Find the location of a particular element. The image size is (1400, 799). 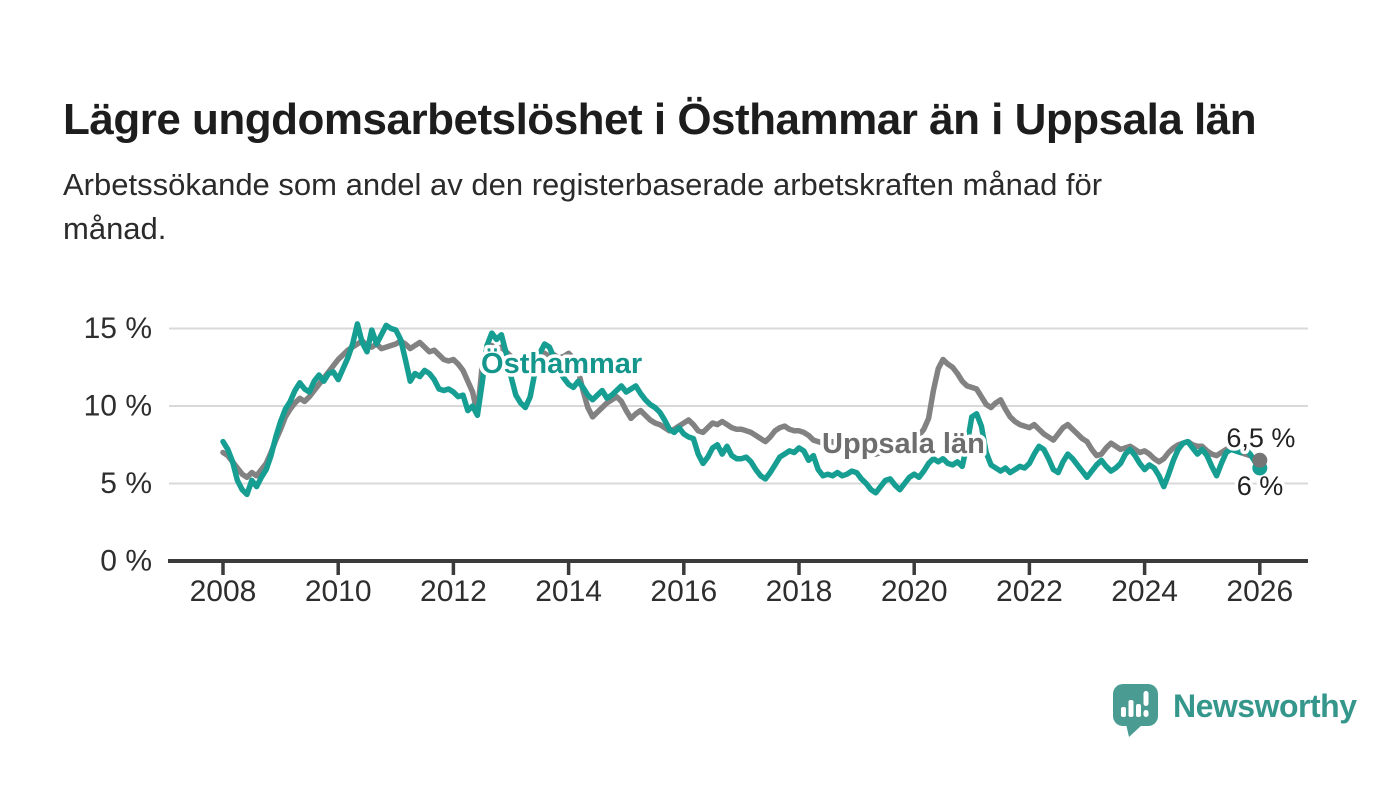

newsworthy-logo: Newsworthy is located at coordinates (1234, 710).